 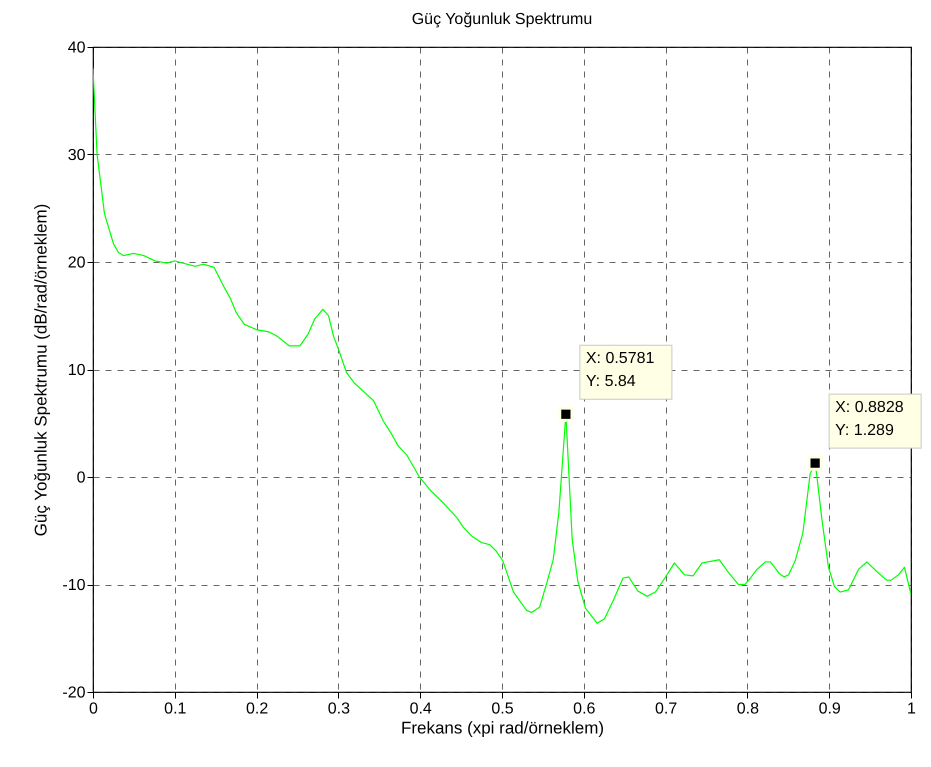 I want to click on y-axis-title: Güç Yoğunluk Spektrumu (dB/rad/örneklem), so click(x=40, y=370).